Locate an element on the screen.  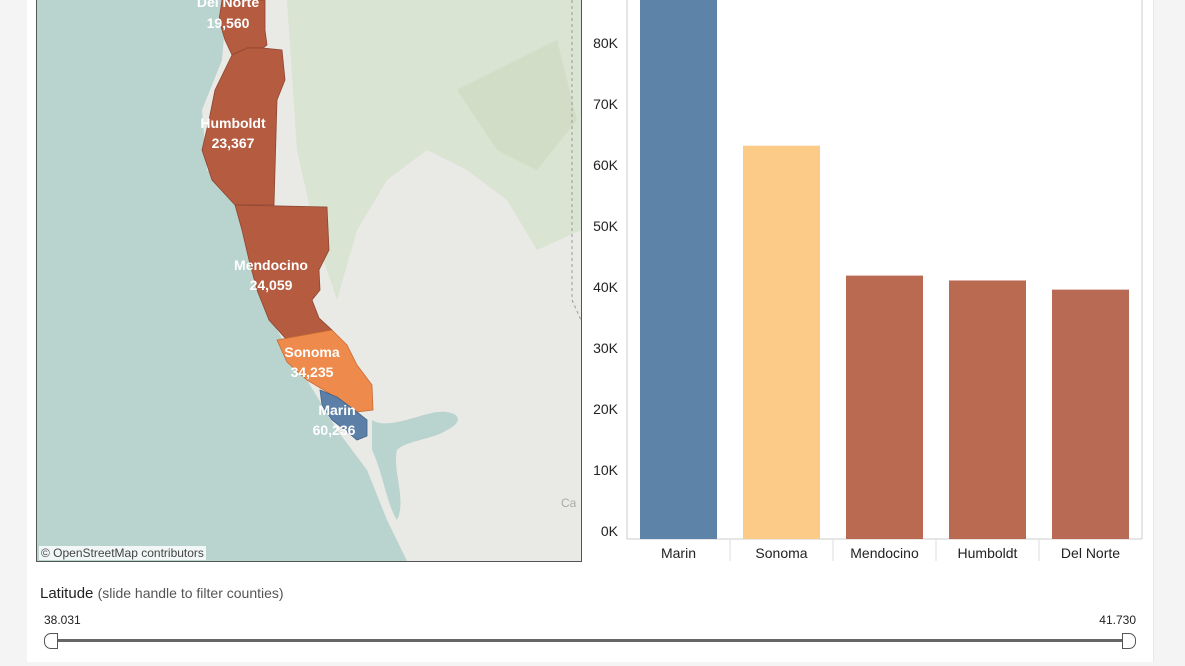
bar-del-norte is located at coordinates (1090, 414).